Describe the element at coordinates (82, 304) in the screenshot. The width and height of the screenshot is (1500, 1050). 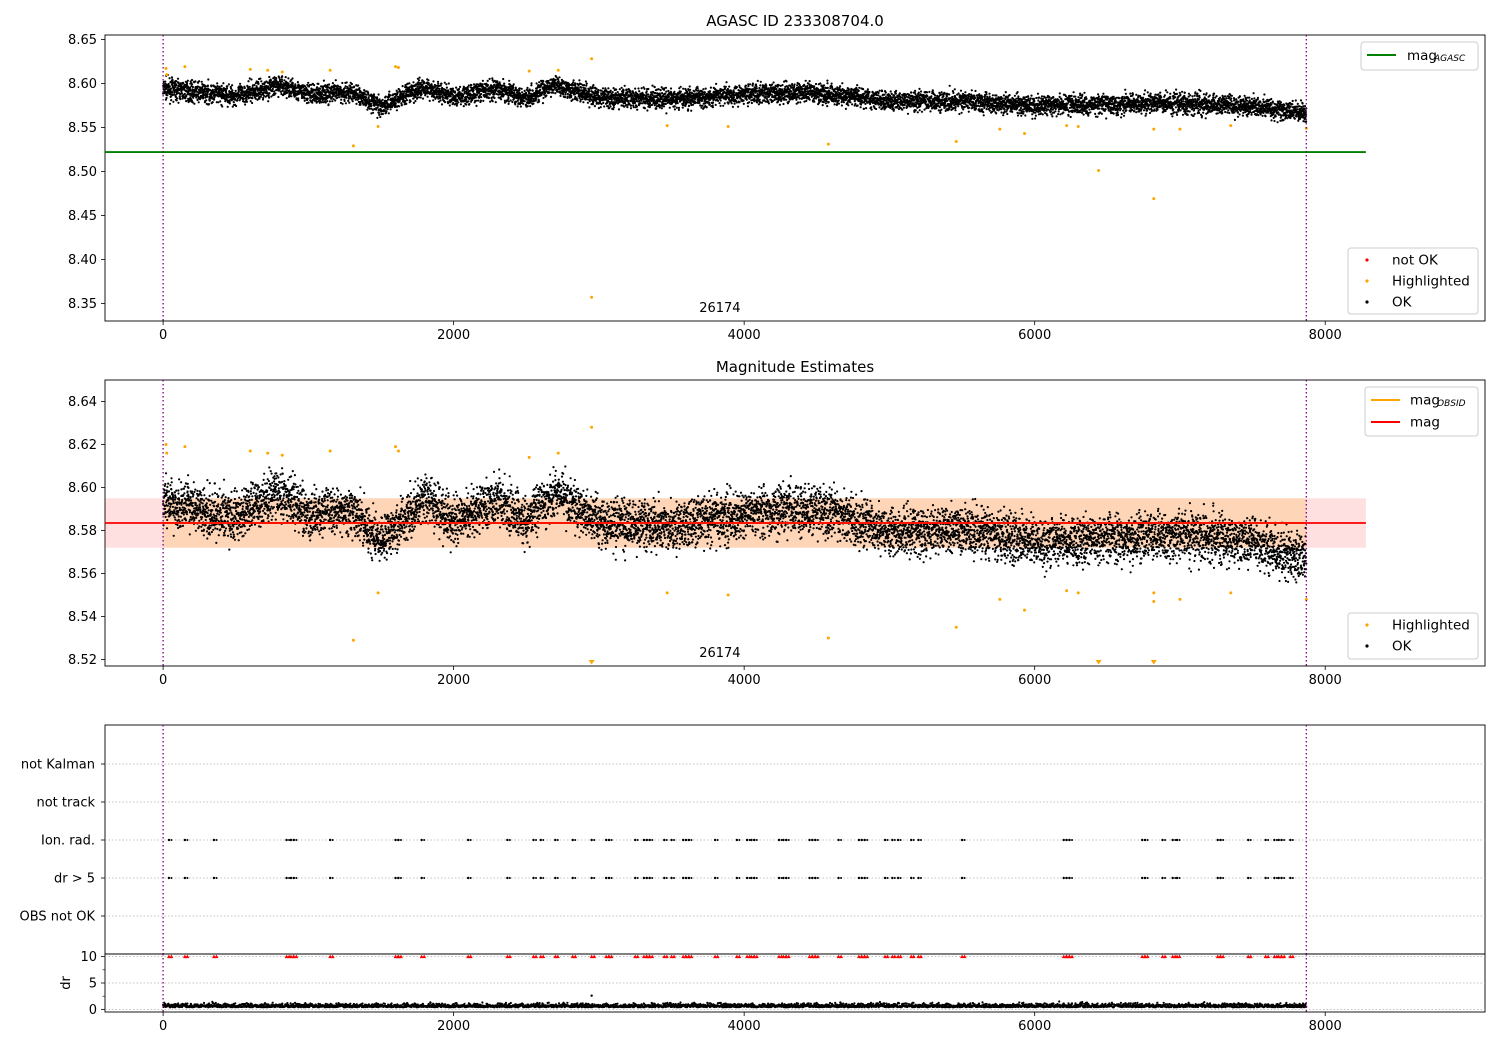
I see `y-tick-label: 8.35` at that location.